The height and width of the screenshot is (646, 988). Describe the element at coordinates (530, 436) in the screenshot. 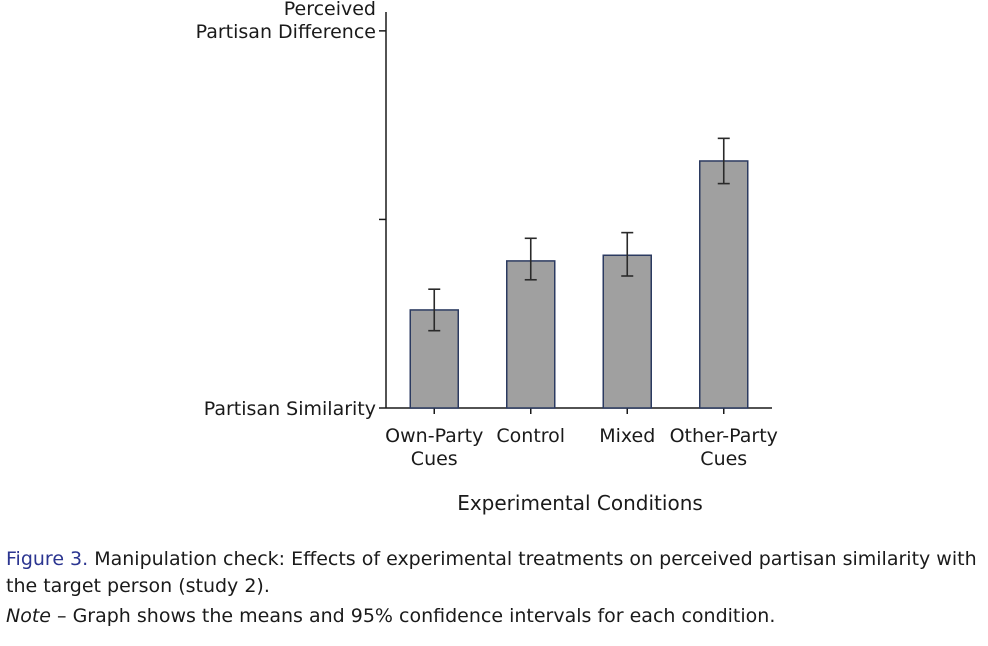

I see `x-tick-label: Control` at that location.